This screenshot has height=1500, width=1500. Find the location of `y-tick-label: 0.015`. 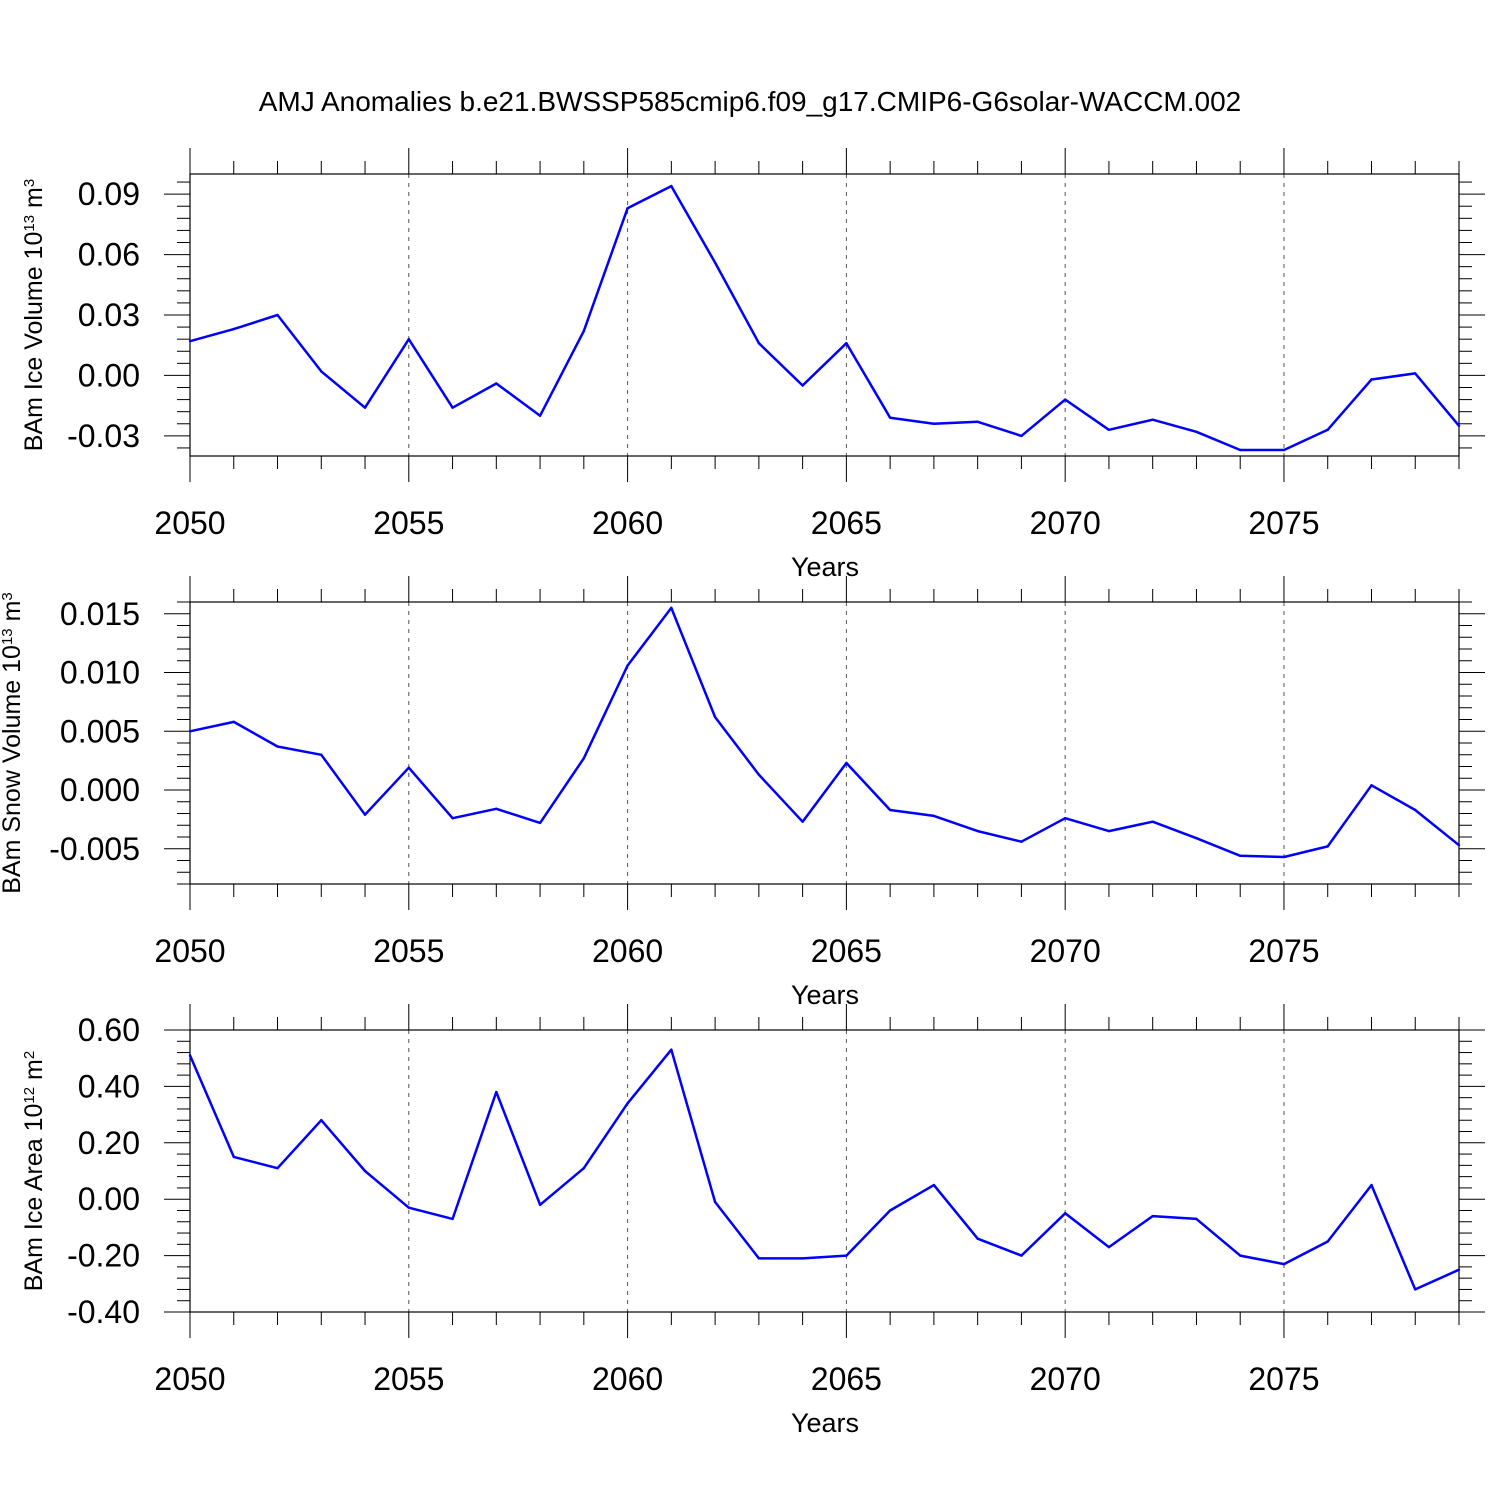

y-tick-label: 0.015 is located at coordinates (100, 614).